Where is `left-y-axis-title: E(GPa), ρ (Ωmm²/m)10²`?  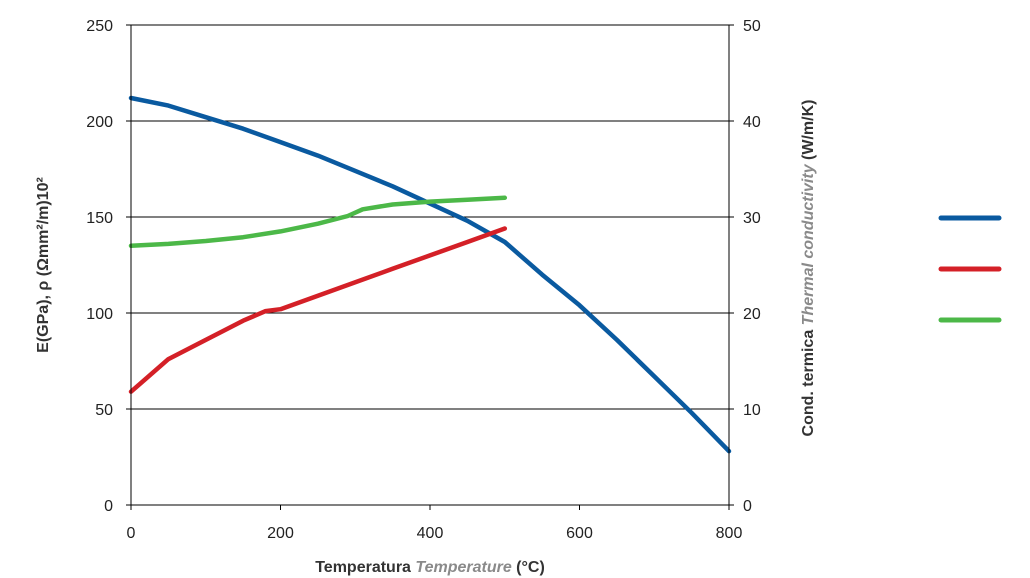 left-y-axis-title: E(GPa), ρ (Ωmm²/m)10² is located at coordinates (43, 265).